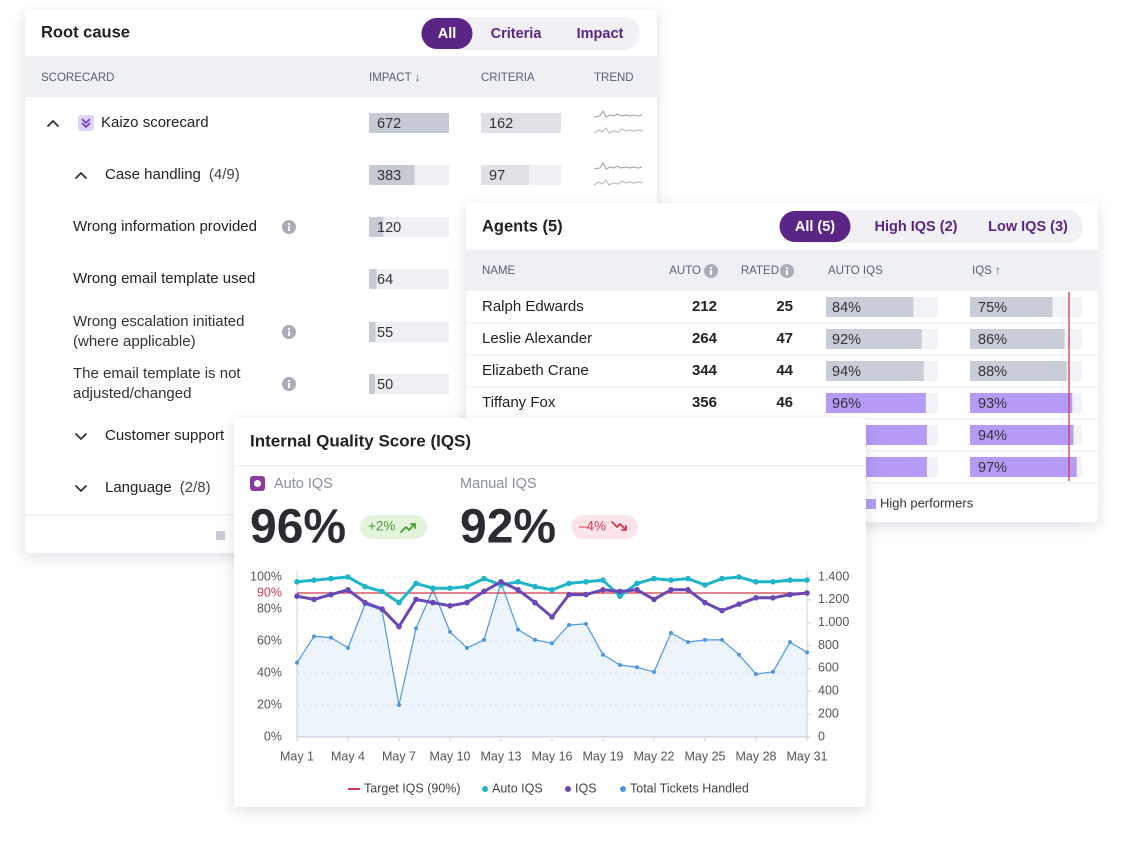 The image size is (1130, 855). I want to click on bar-track, so click(409, 332).